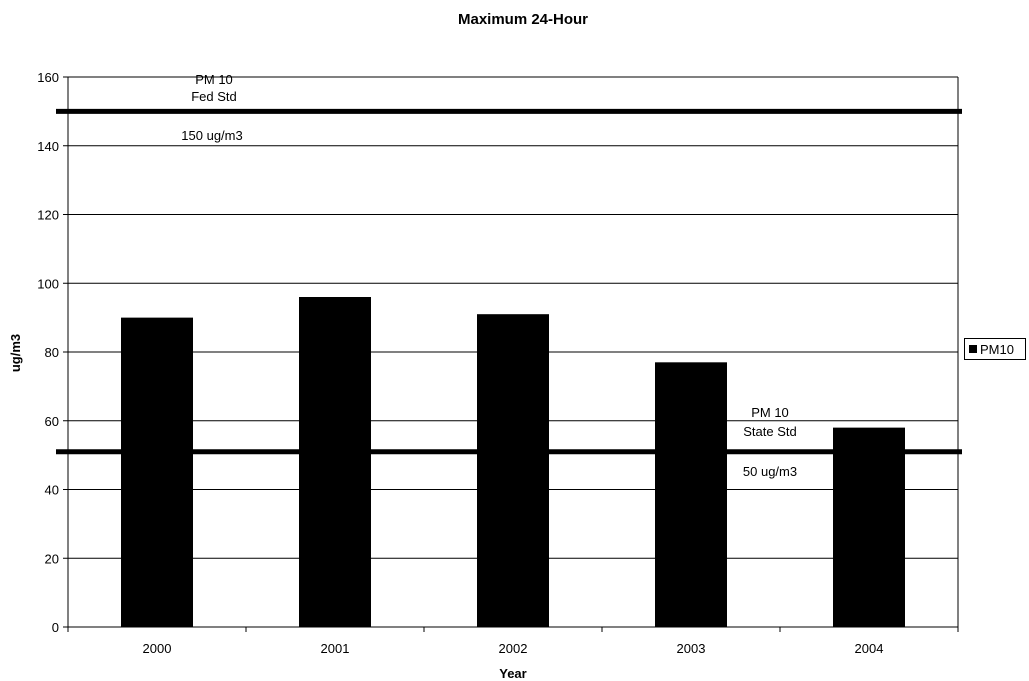  Describe the element at coordinates (157, 648) in the screenshot. I see `x-tick-label: 2000` at that location.